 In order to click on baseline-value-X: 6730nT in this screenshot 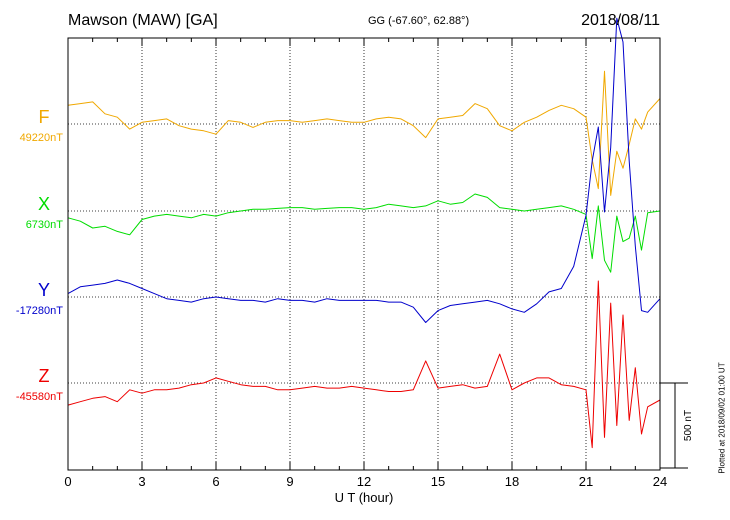, I will do `click(44, 225)`.